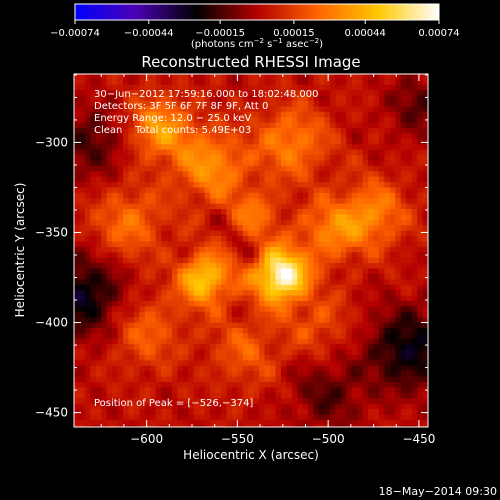 The height and width of the screenshot is (500, 500). Describe the element at coordinates (237, 439) in the screenshot. I see `x-tick-label: −550` at that location.